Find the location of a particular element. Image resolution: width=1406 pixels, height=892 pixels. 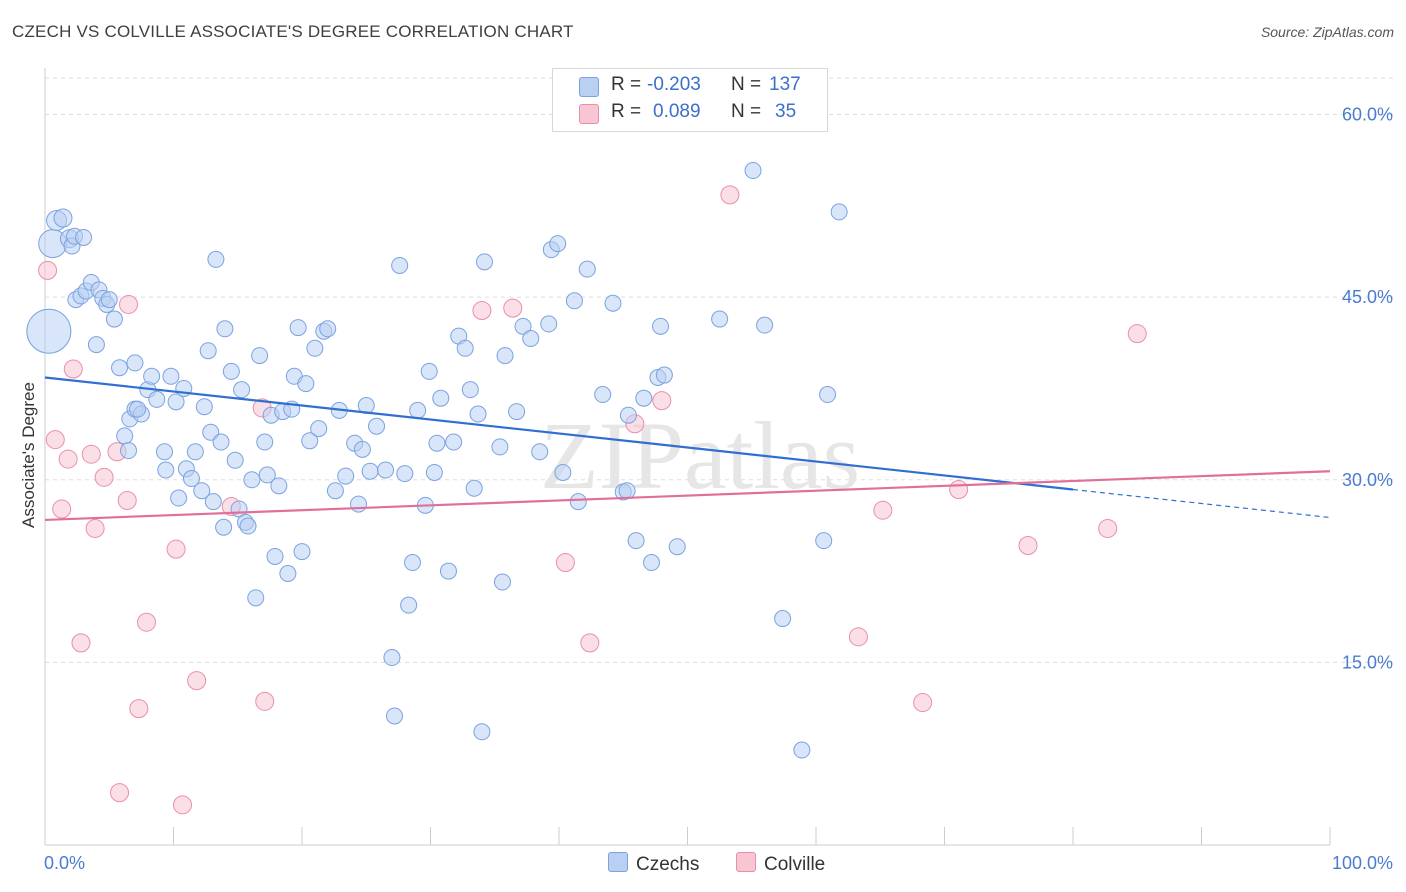

legend-colville: Colville is located at coordinates (780, 864).